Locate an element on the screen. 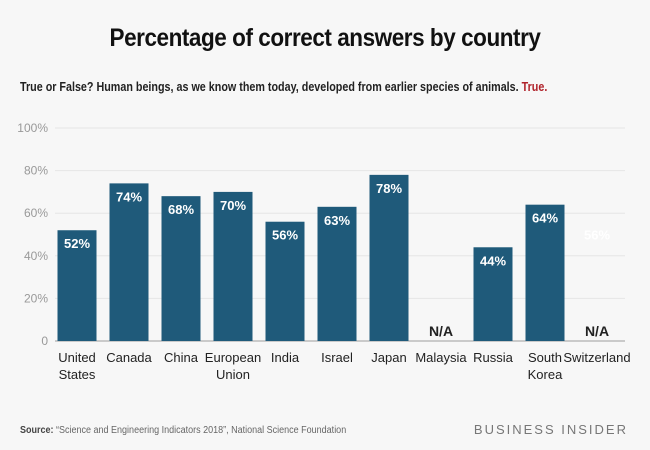  chart-title: Percentage of correct answers by country is located at coordinates (325, 38).